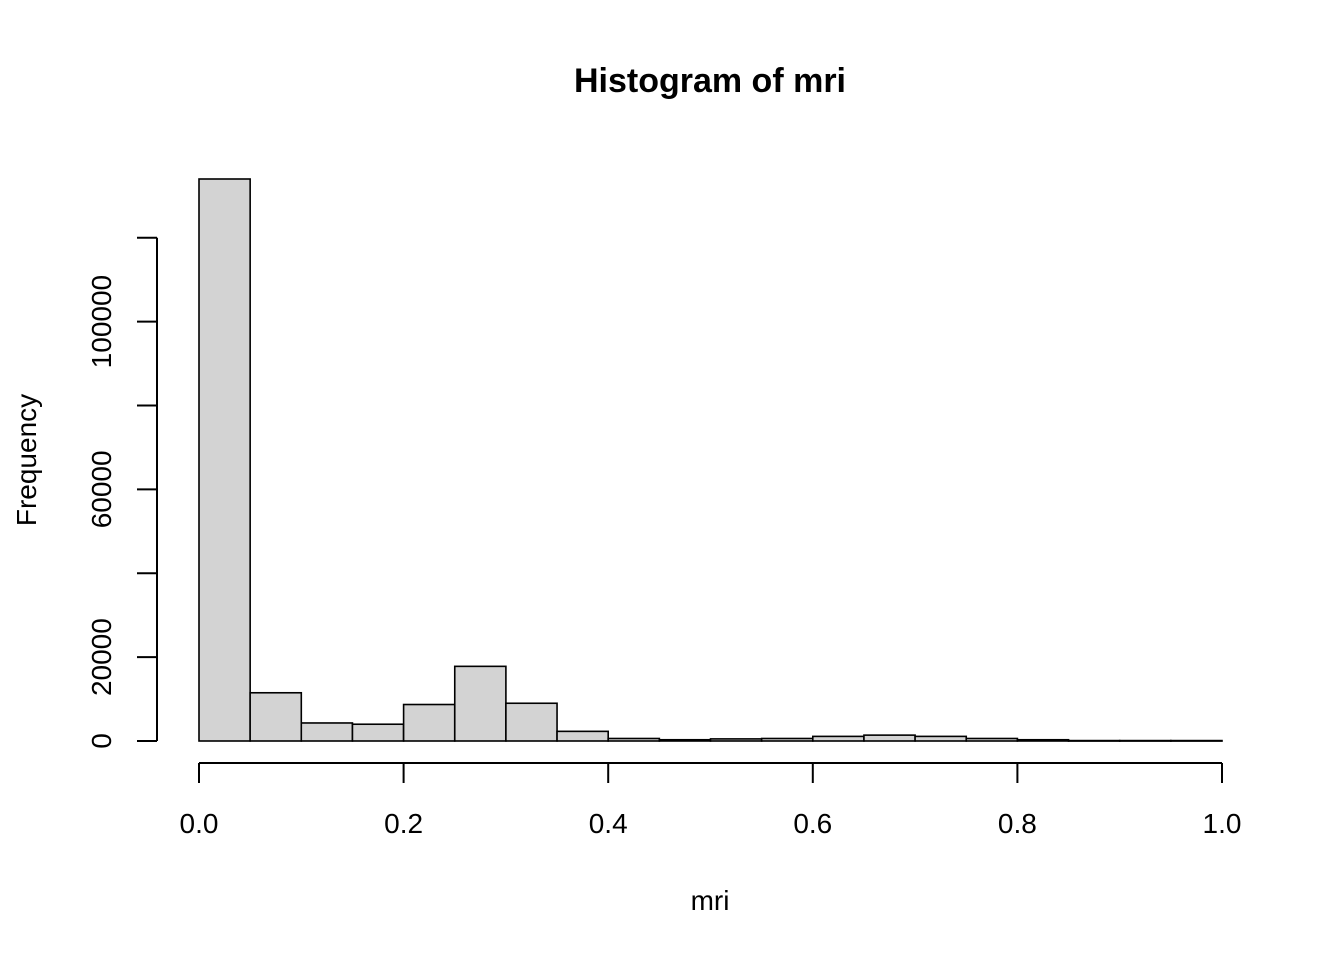 This screenshot has height=960, width=1344. I want to click on x-tick-label: 0.8, so click(1017, 823).